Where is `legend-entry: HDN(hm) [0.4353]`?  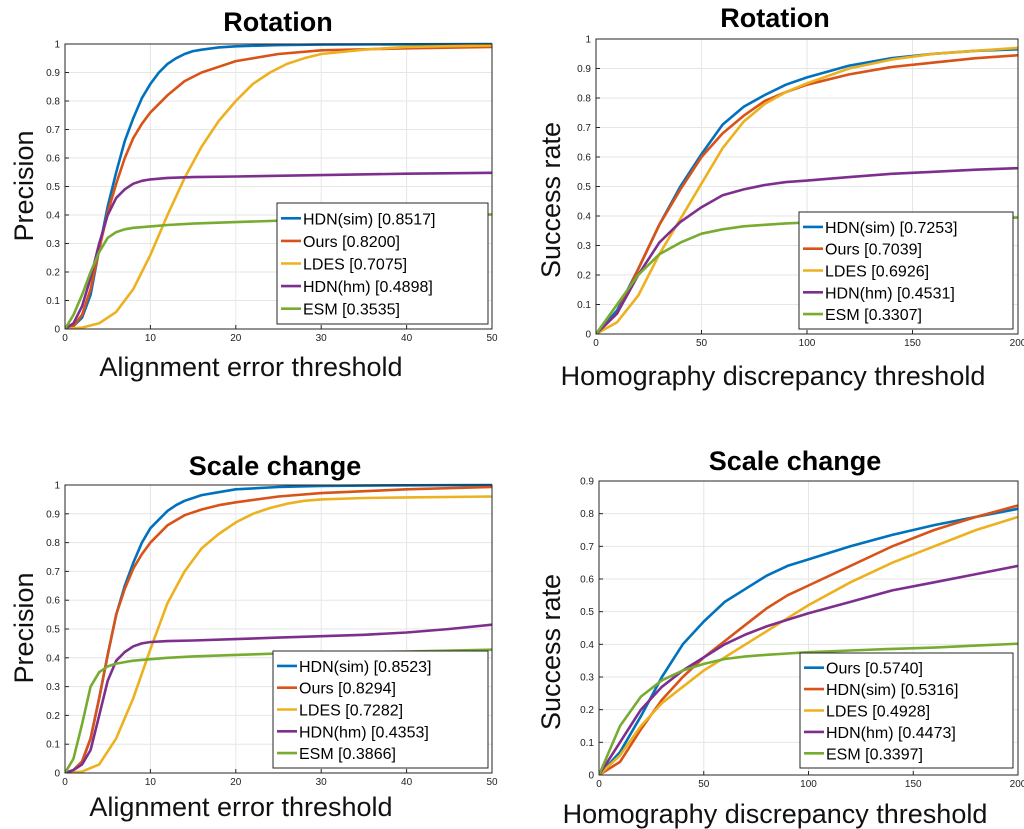
legend-entry: HDN(hm) [0.4353] is located at coordinates (364, 732).